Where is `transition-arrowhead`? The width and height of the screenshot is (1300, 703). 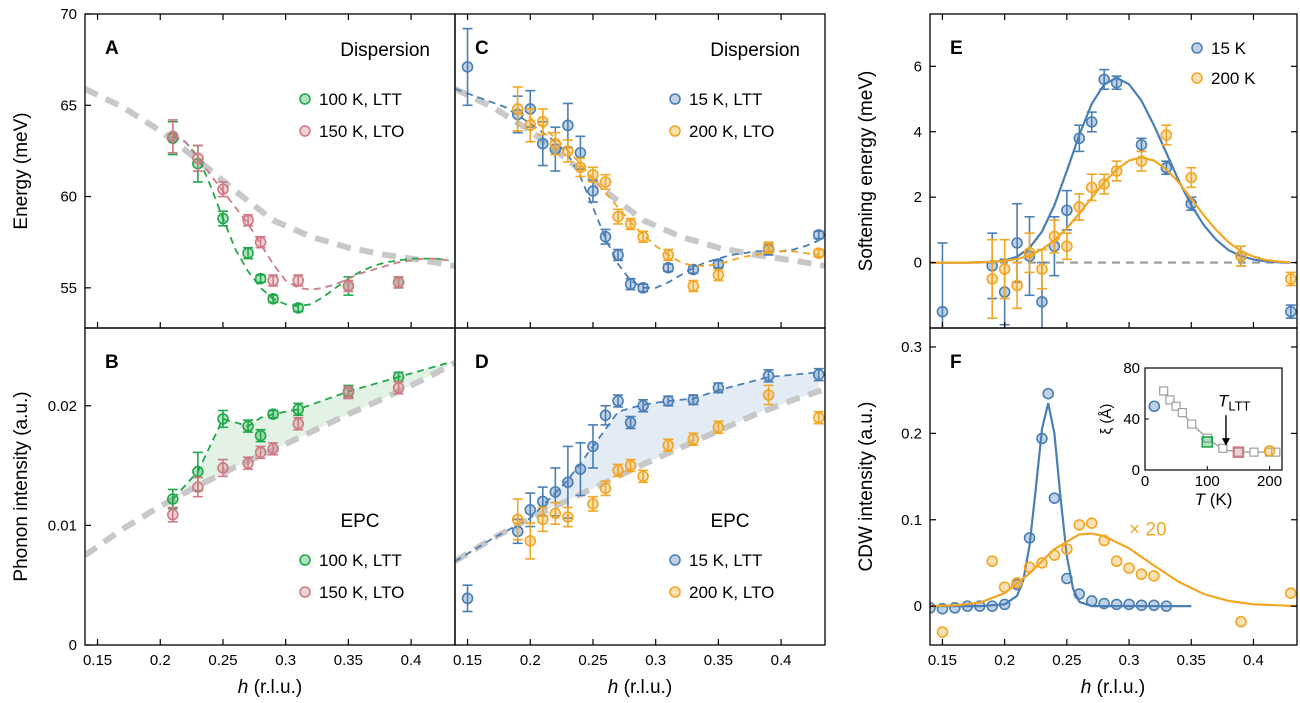
transition-arrowhead is located at coordinates (1225, 442).